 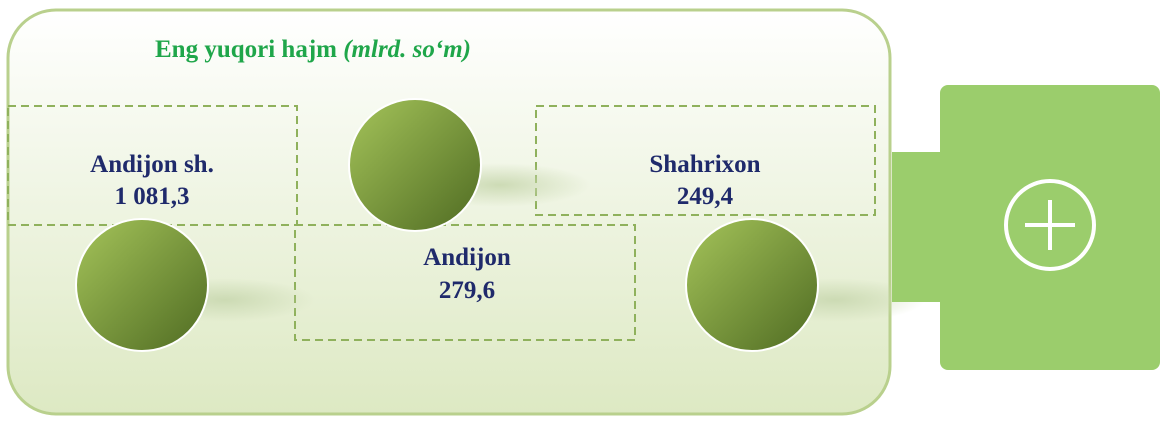 What do you see at coordinates (152, 196) in the screenshot?
I see `item-value: 1 081,3` at bounding box center [152, 196].